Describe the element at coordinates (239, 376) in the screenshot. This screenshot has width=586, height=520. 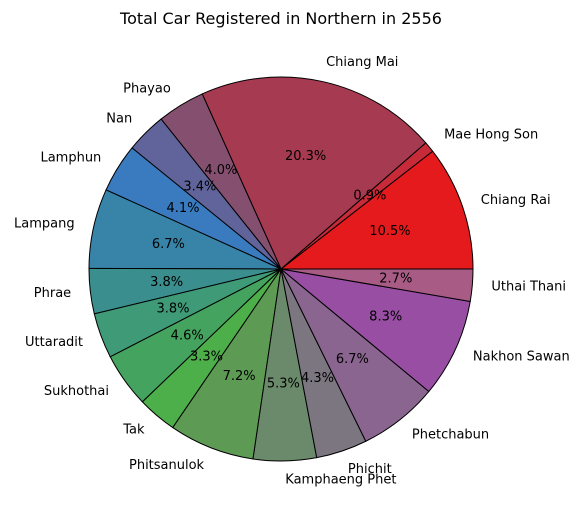
I see `pct-label-phitsanulok: 7.2%` at that location.